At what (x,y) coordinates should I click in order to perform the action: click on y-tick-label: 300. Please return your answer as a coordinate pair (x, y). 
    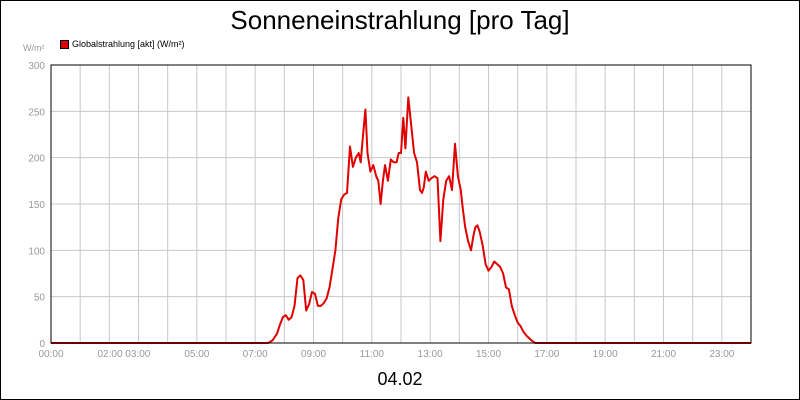
    Looking at the image, I should click on (36, 66).